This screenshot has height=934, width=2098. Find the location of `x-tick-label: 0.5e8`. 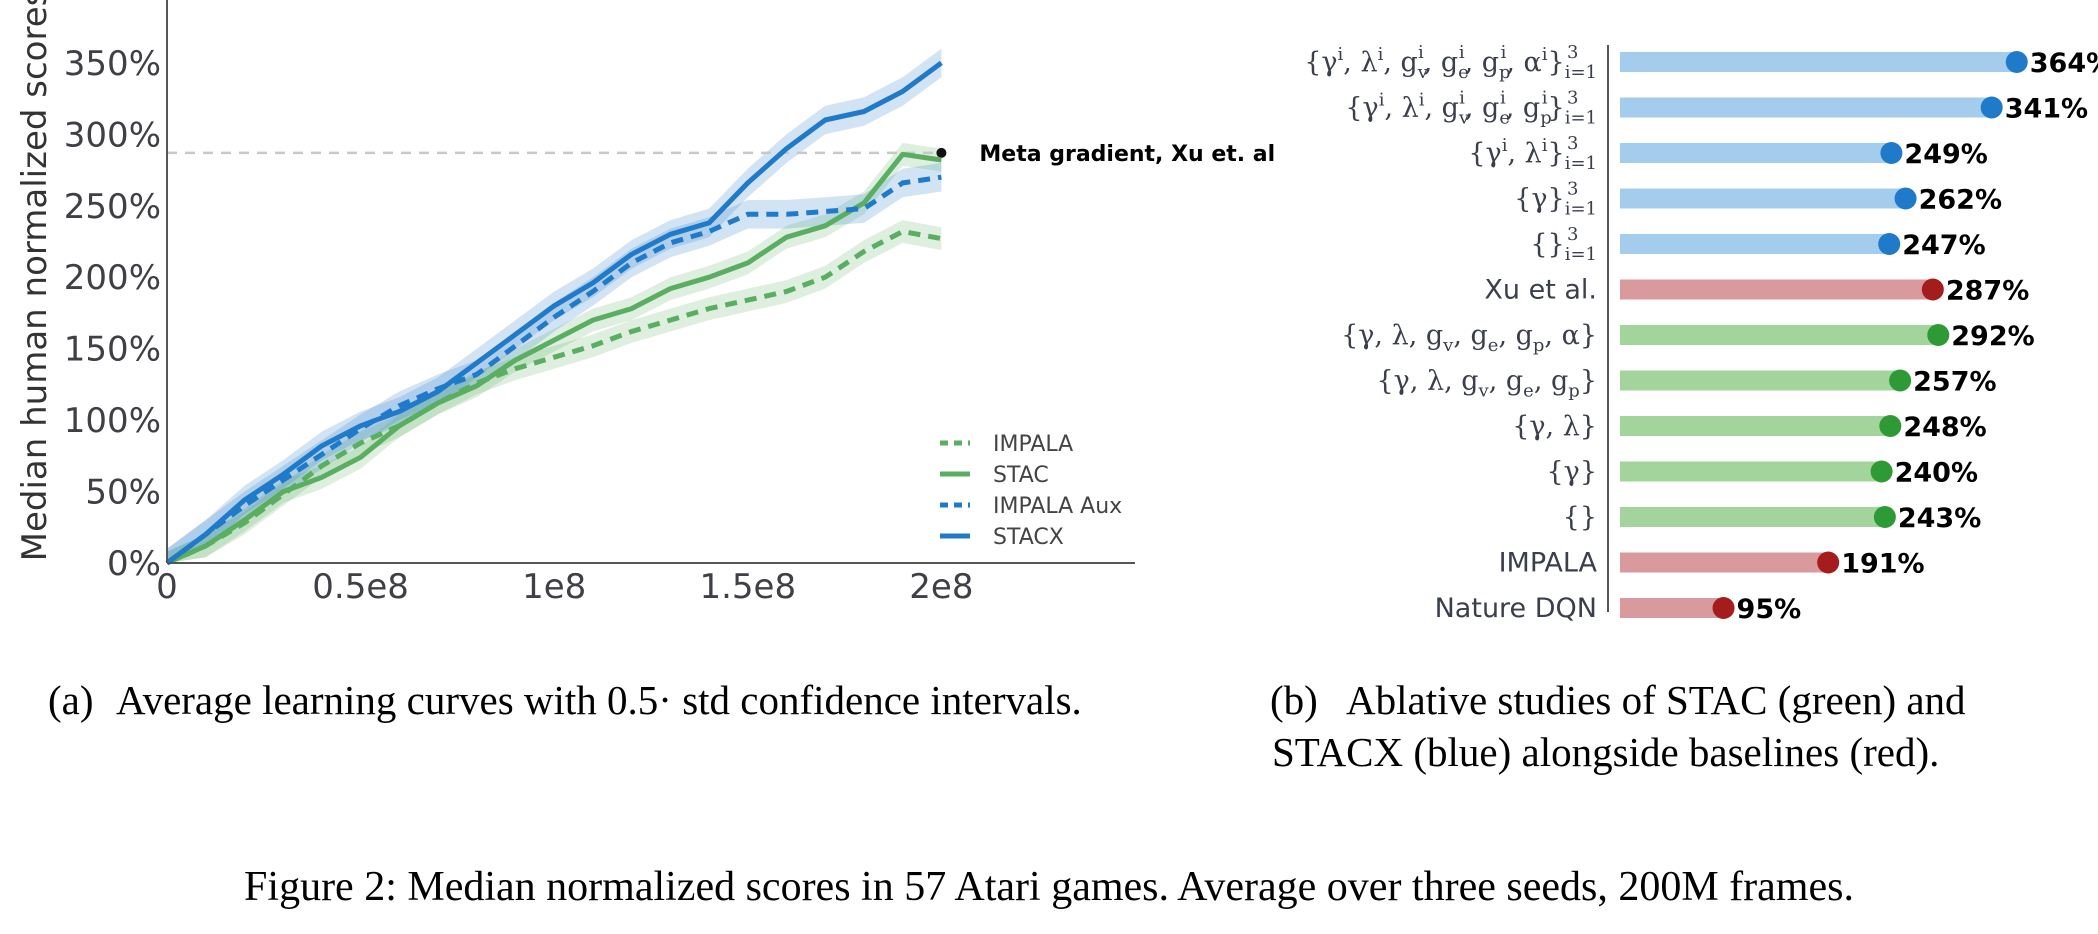

x-tick-label: 0.5e8 is located at coordinates (360, 587).